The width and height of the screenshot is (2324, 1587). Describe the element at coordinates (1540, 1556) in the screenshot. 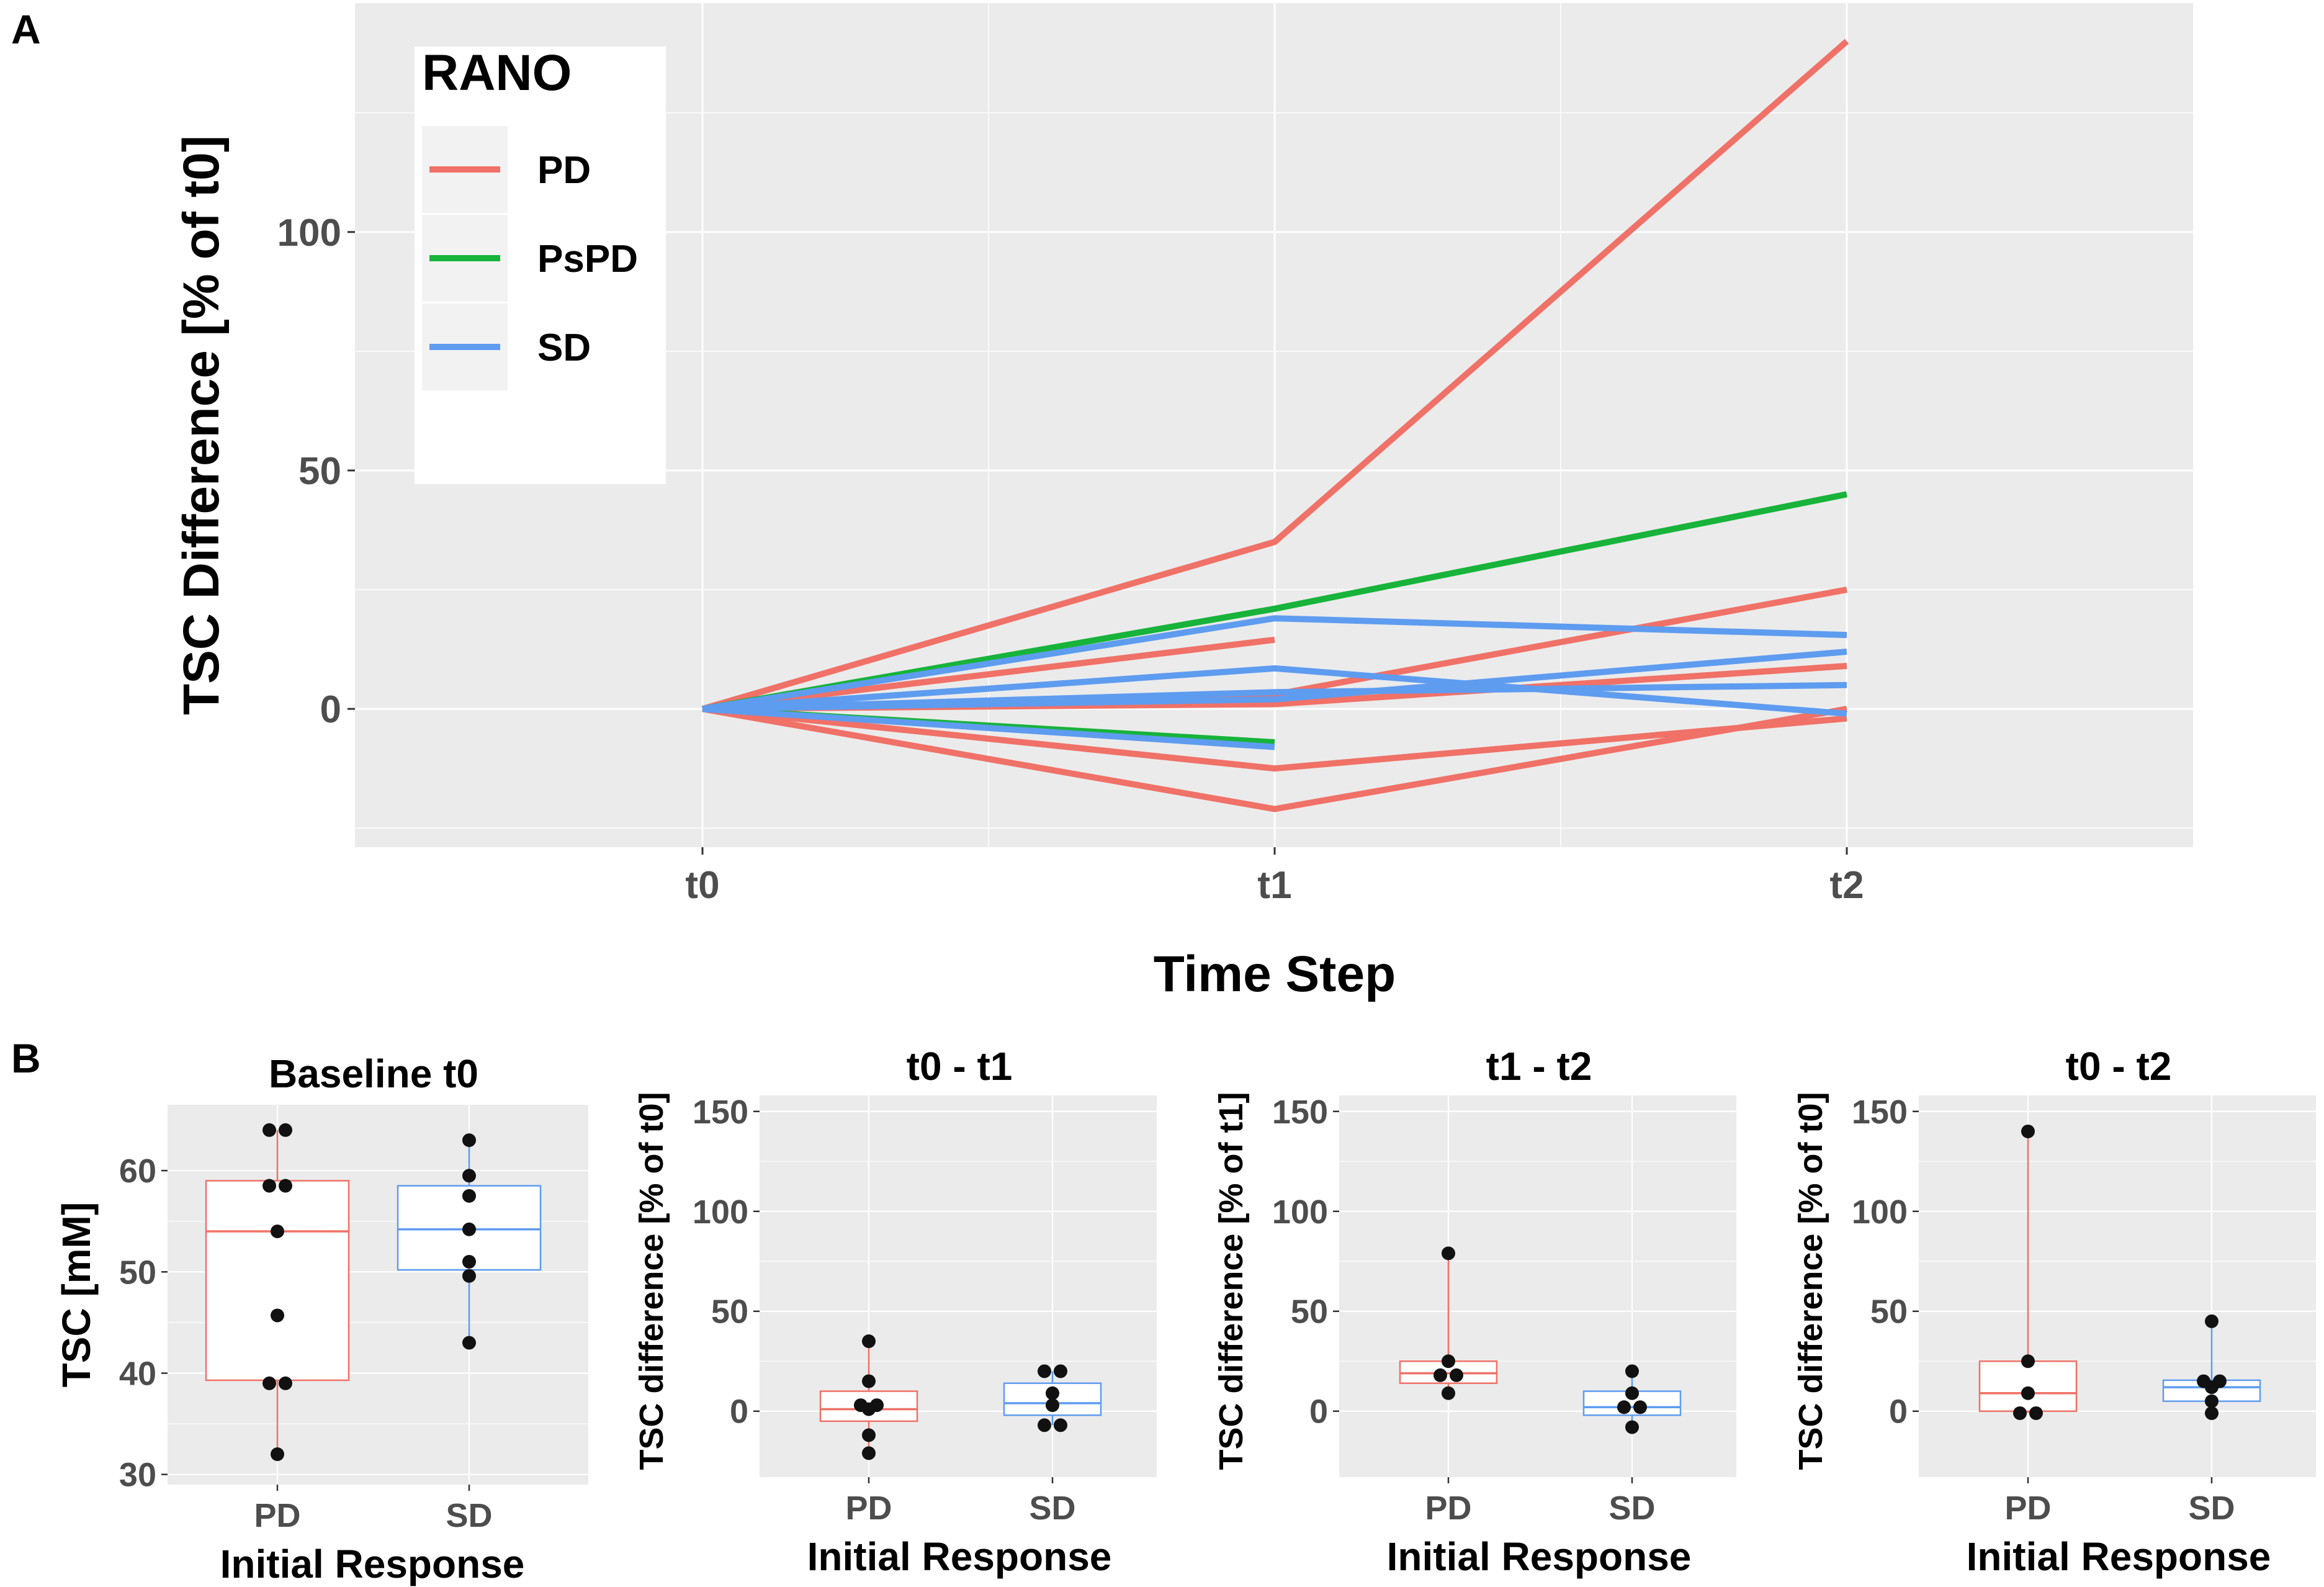

I see `x-axis-title-b3: Initial Response` at that location.